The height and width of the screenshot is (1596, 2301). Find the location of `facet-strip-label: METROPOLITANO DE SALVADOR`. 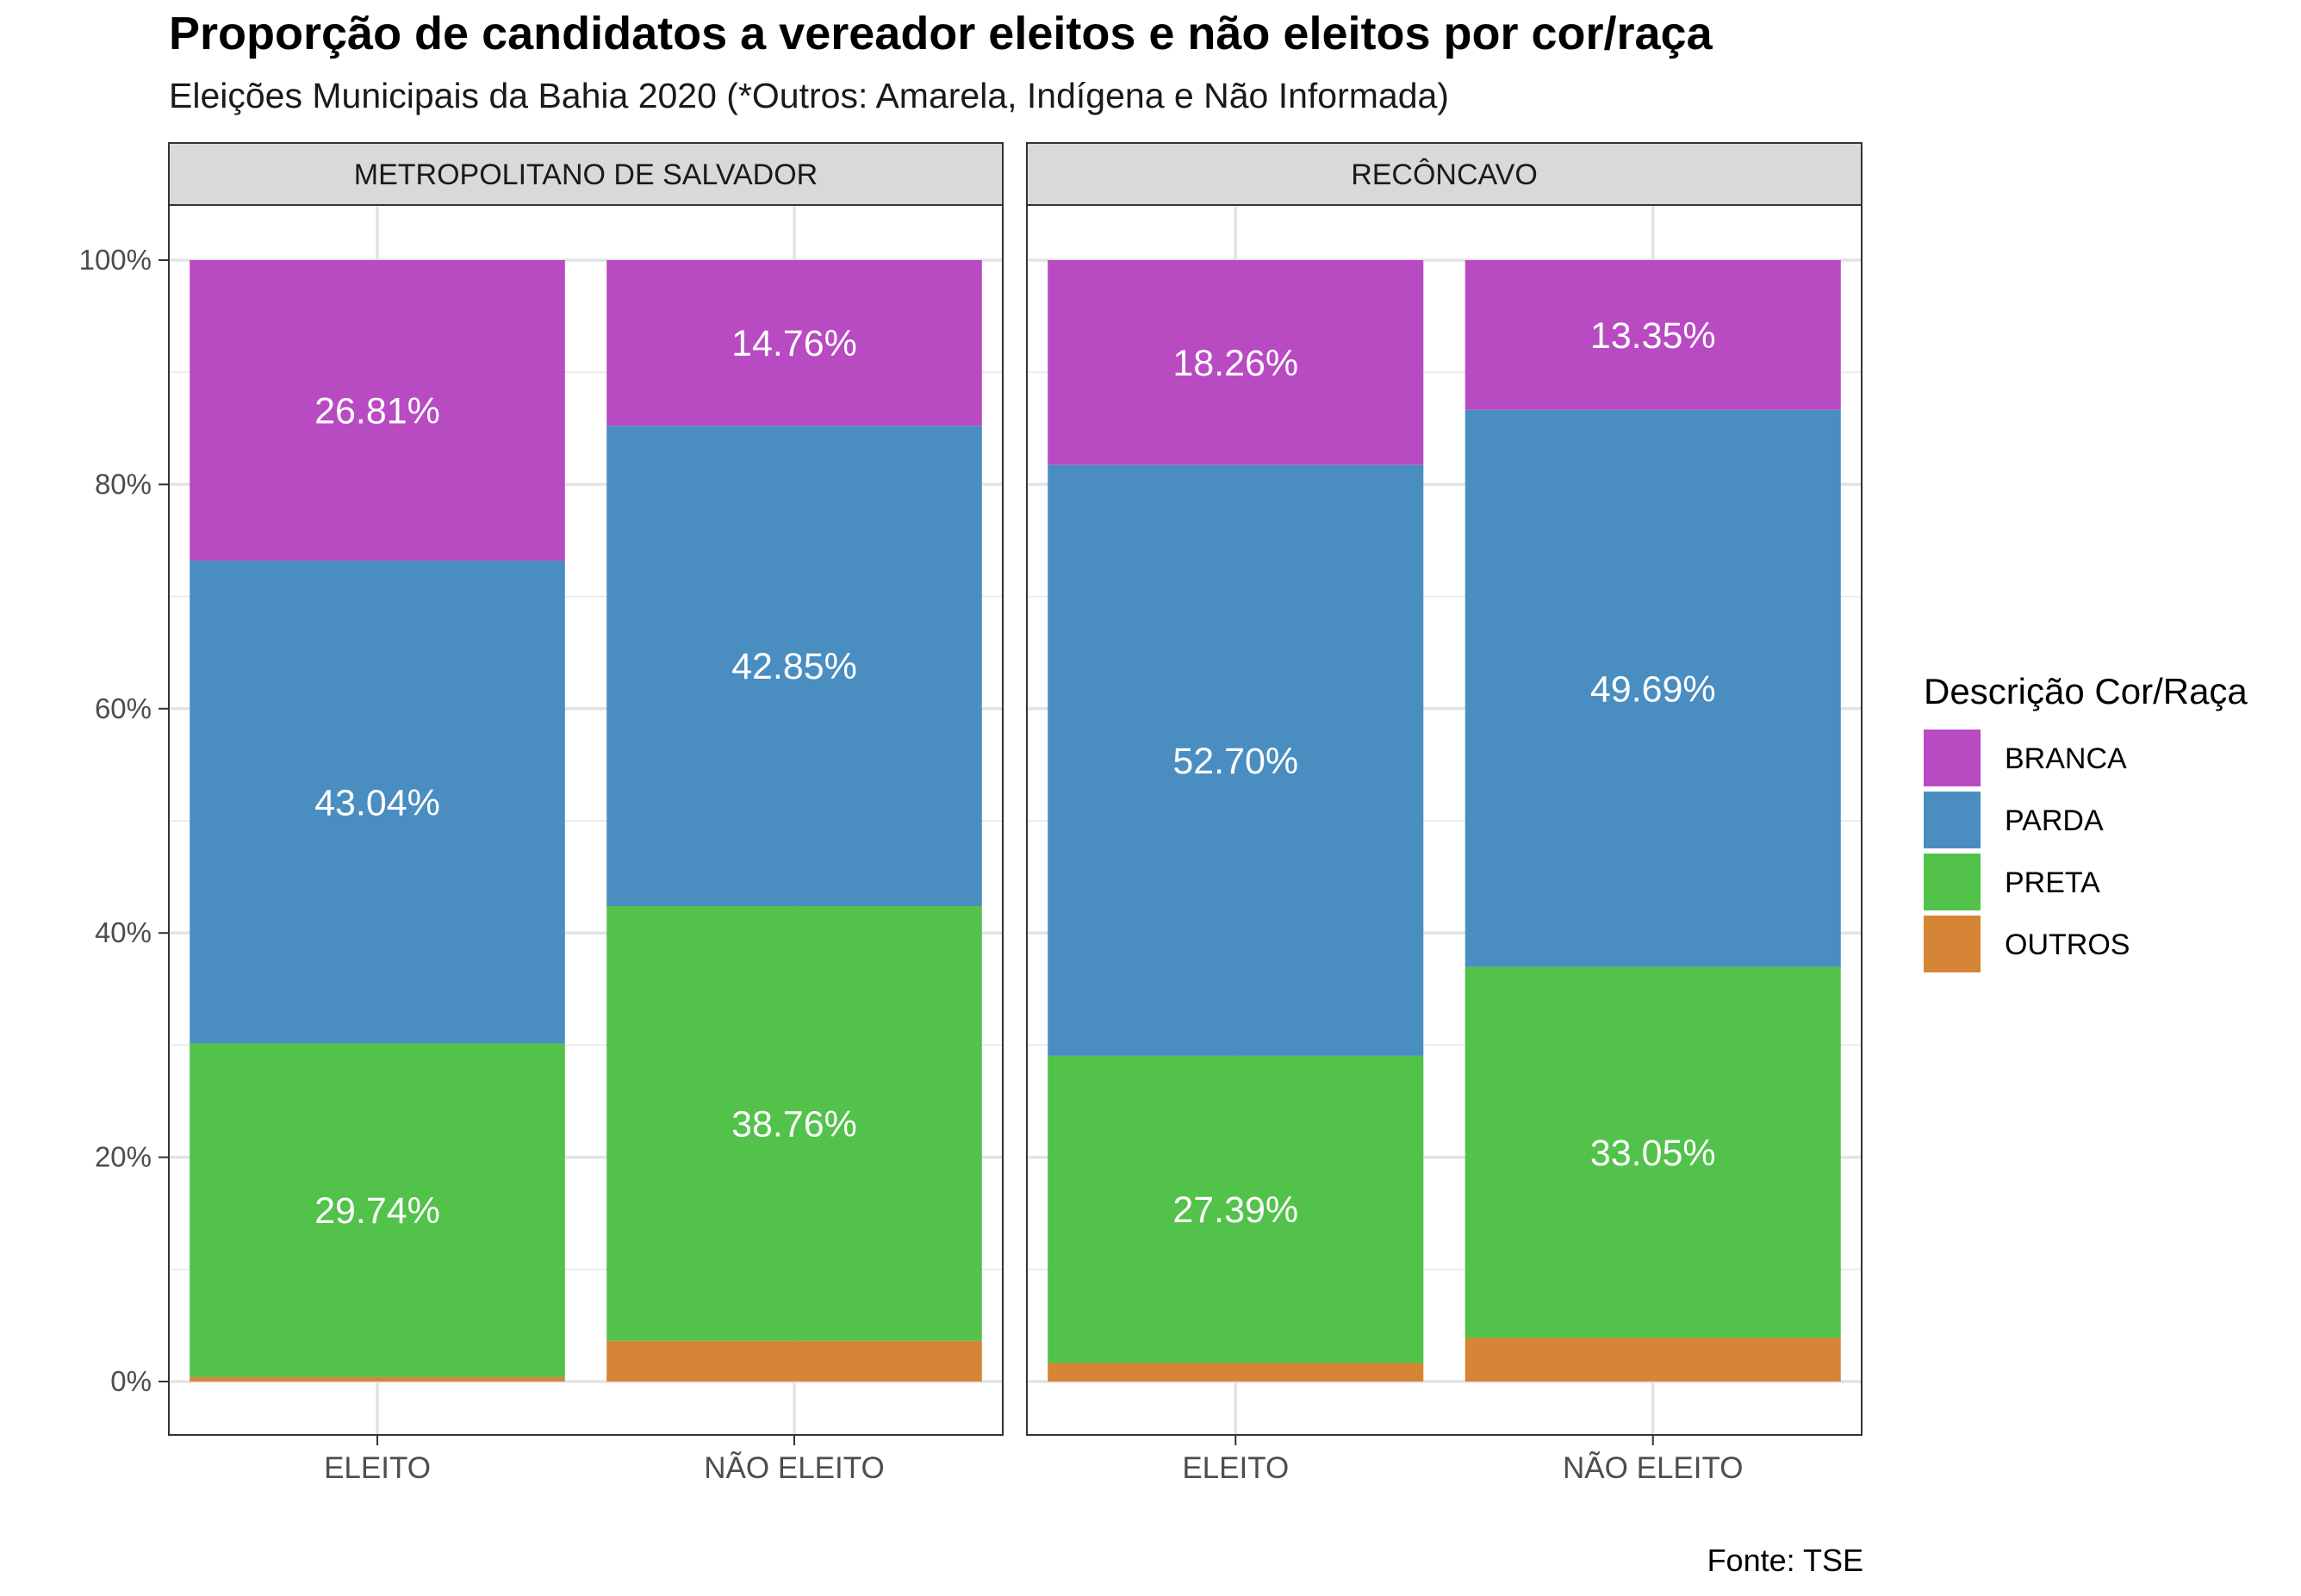

facet-strip-label: METROPOLITANO DE SALVADOR is located at coordinates (586, 174).